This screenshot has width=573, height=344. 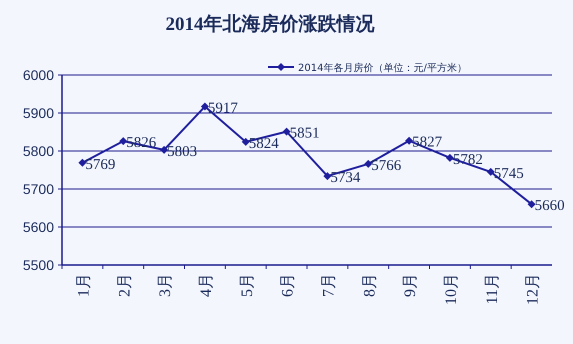 I want to click on x-tick-label: 5月, so click(x=247, y=285).